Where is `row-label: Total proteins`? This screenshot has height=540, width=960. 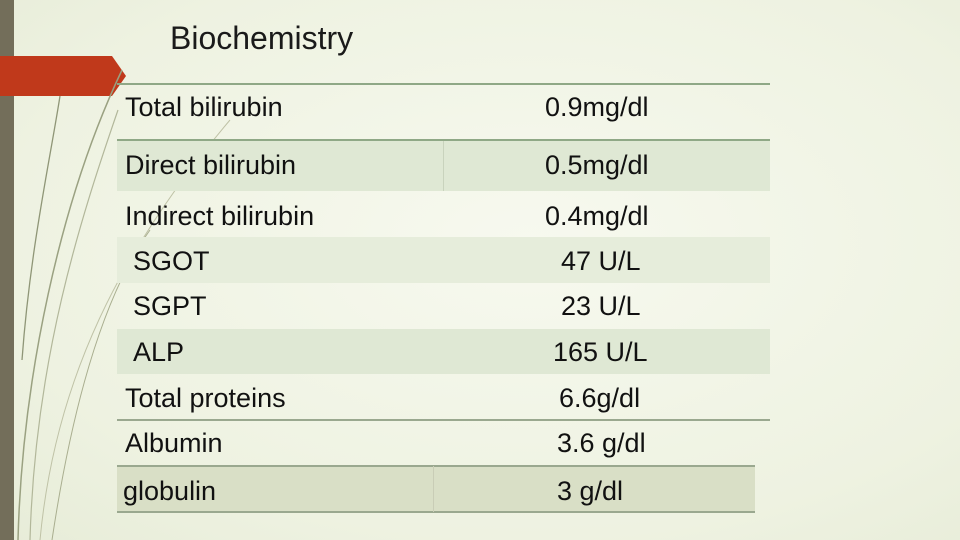 row-label: Total proteins is located at coordinates (205, 398).